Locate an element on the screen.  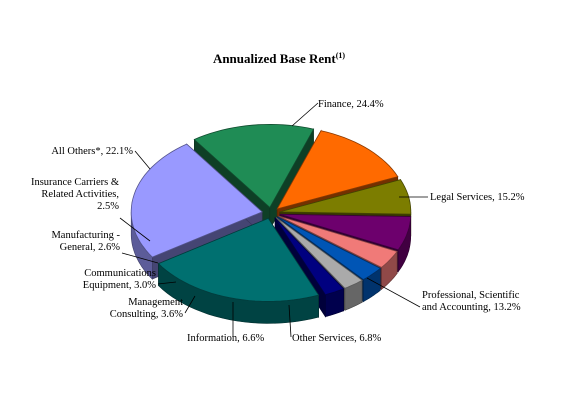
slice-label-line: 2.5% is located at coordinates (108, 206).